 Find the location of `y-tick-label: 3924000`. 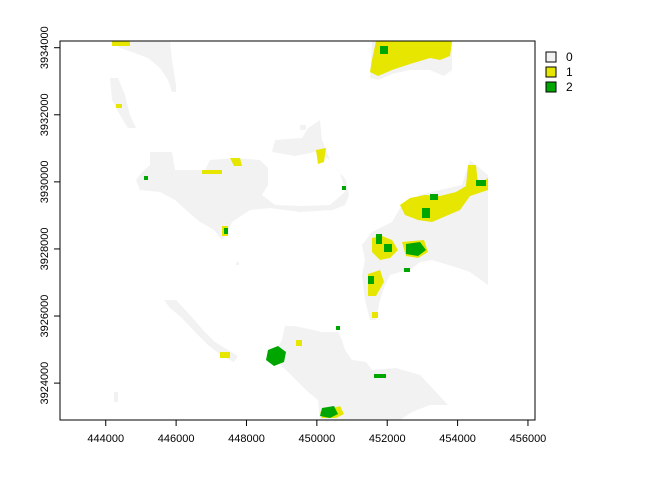

y-tick-label: 3924000 is located at coordinates (45, 383).